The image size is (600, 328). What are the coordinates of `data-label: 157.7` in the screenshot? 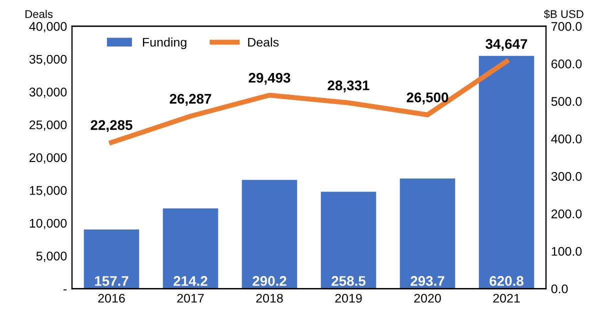 It's located at (111, 281).